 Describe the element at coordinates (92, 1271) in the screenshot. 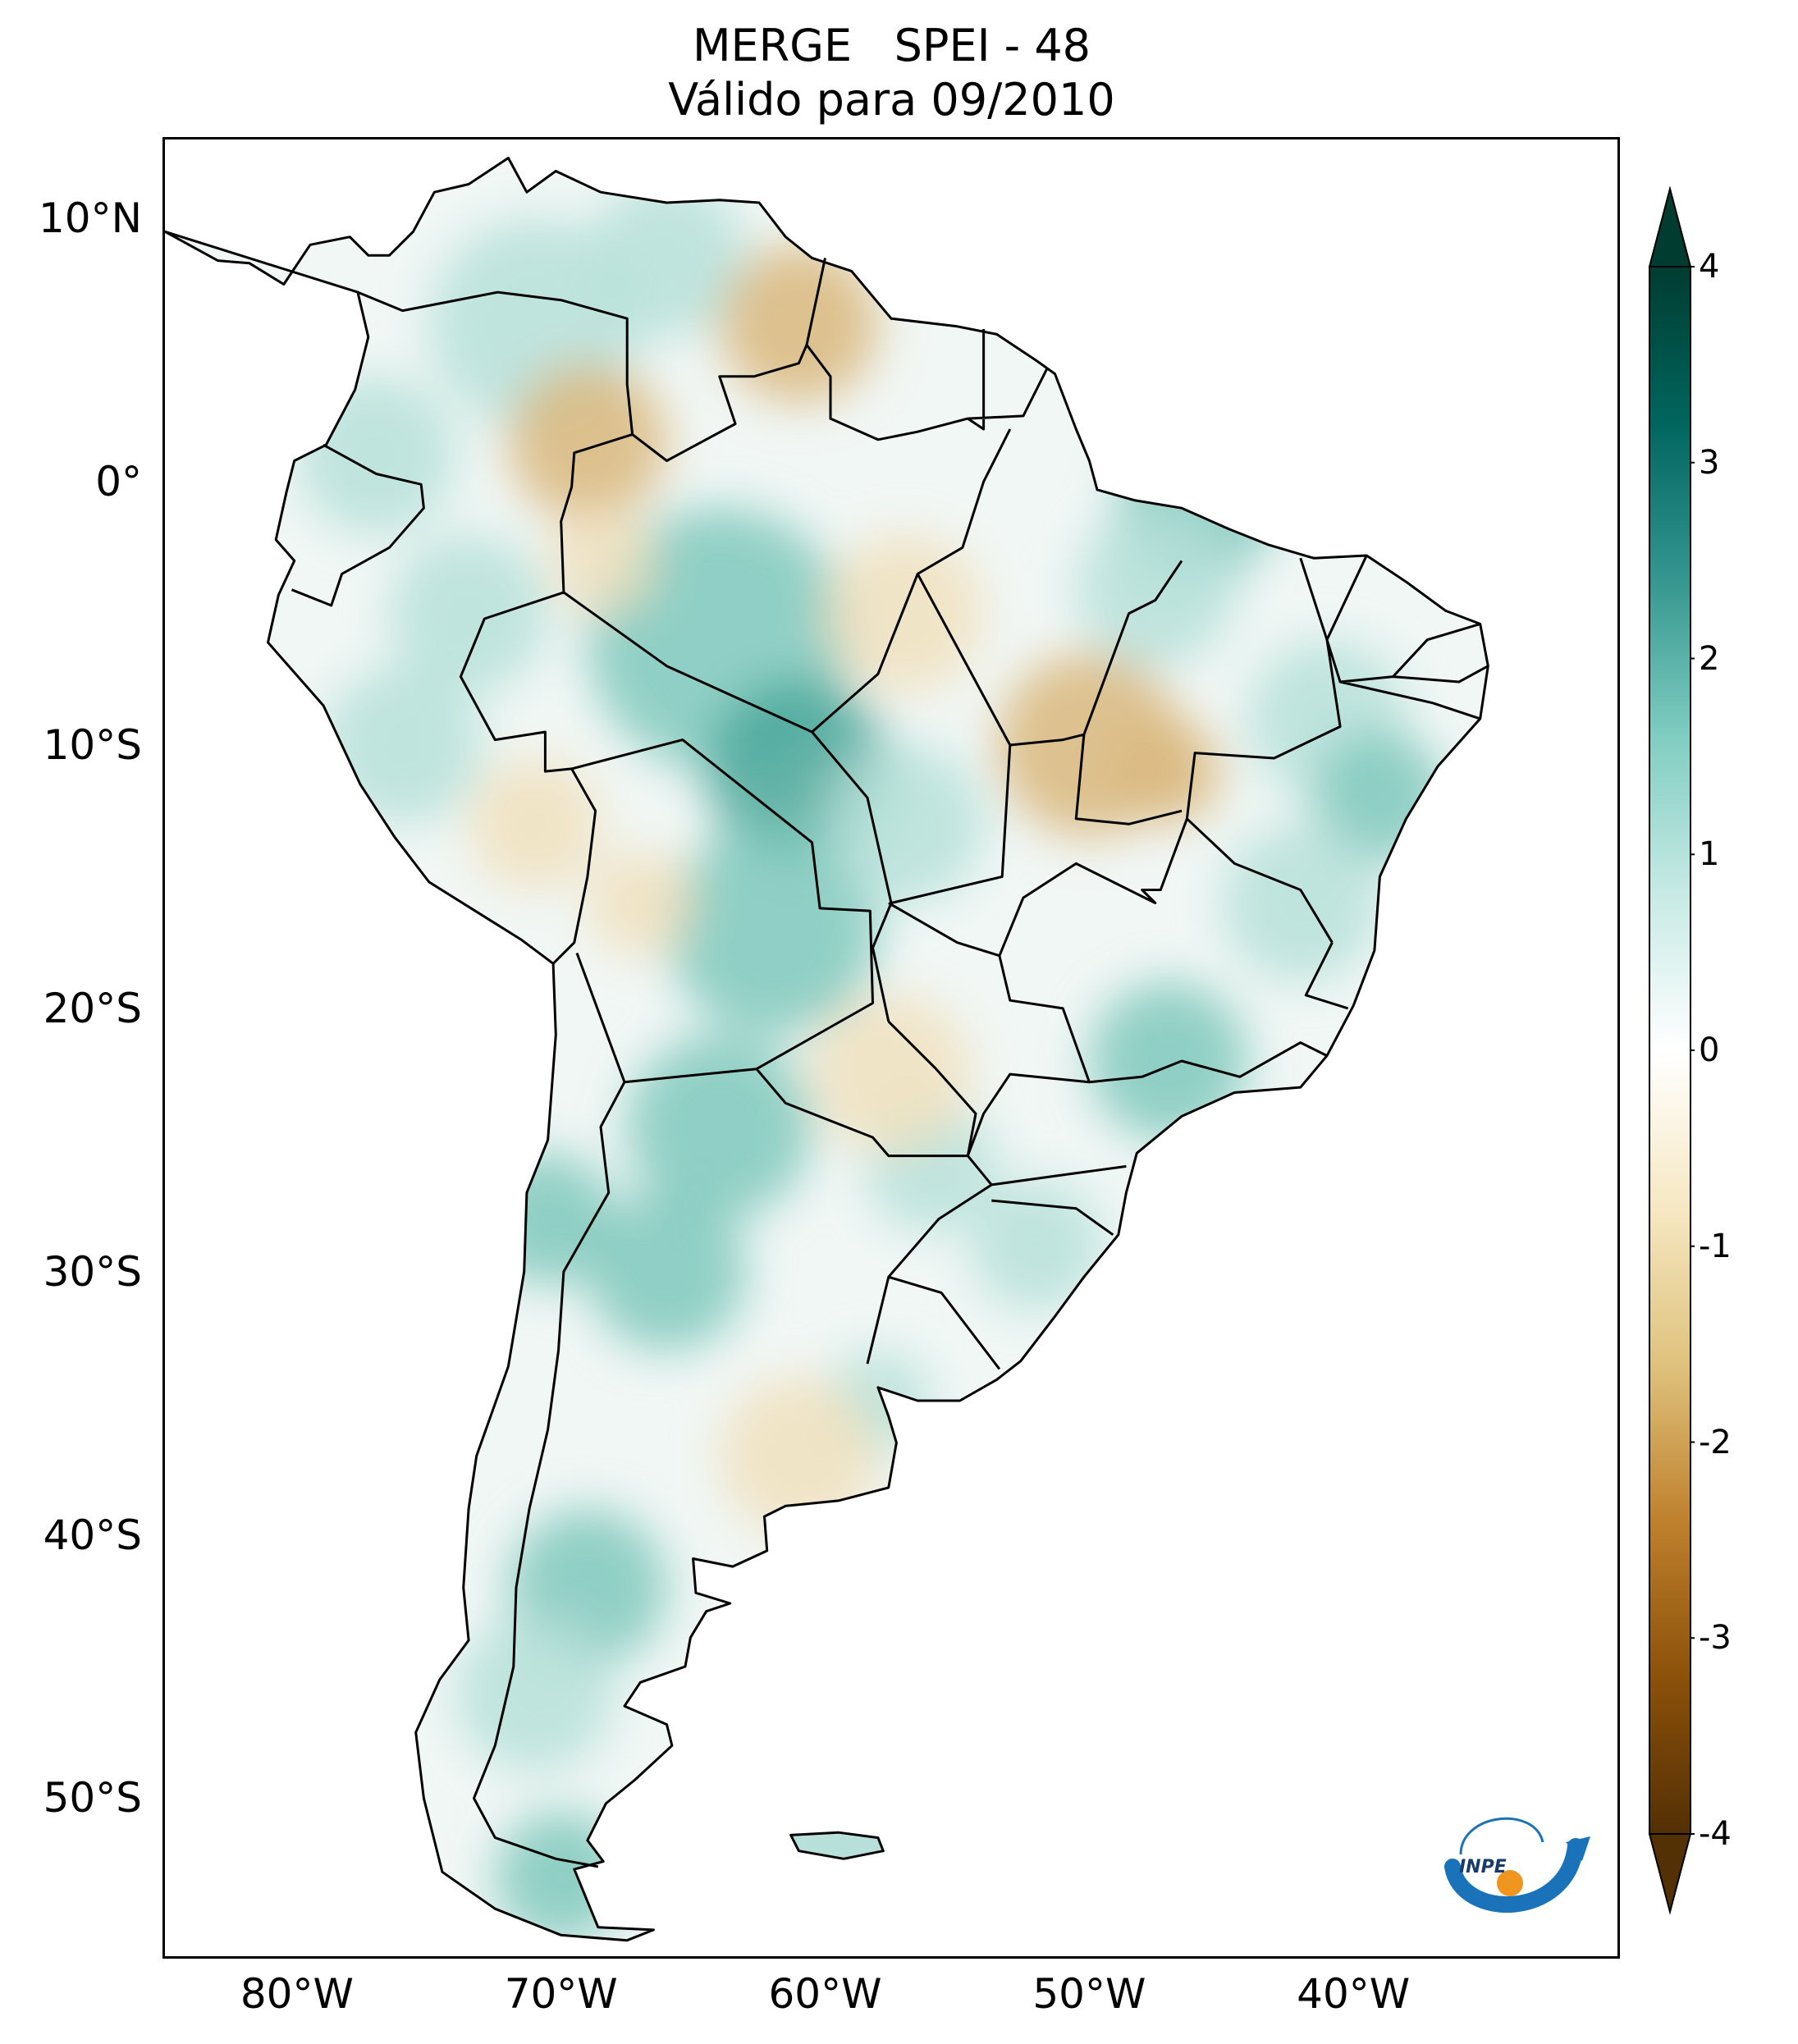

I see `lat-tick-30s: 30°S` at that location.